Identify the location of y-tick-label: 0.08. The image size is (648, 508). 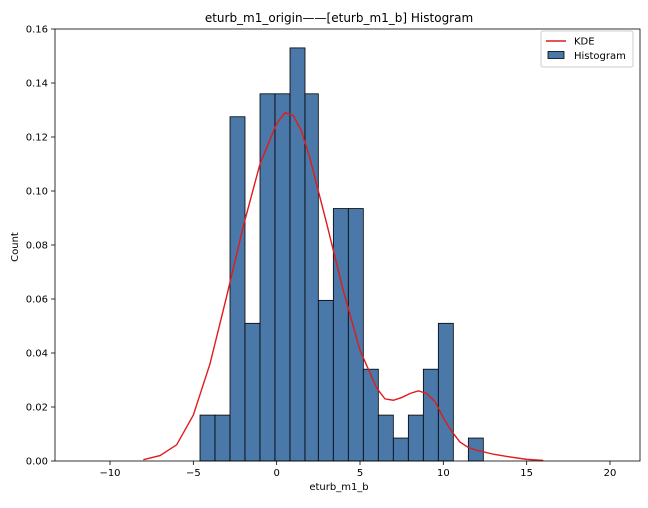
(37, 246).